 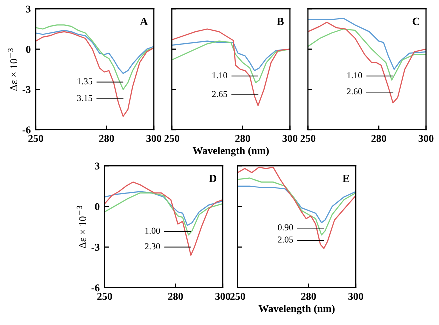 What do you see at coordinates (346, 178) in the screenshot?
I see `text: E` at bounding box center [346, 178].